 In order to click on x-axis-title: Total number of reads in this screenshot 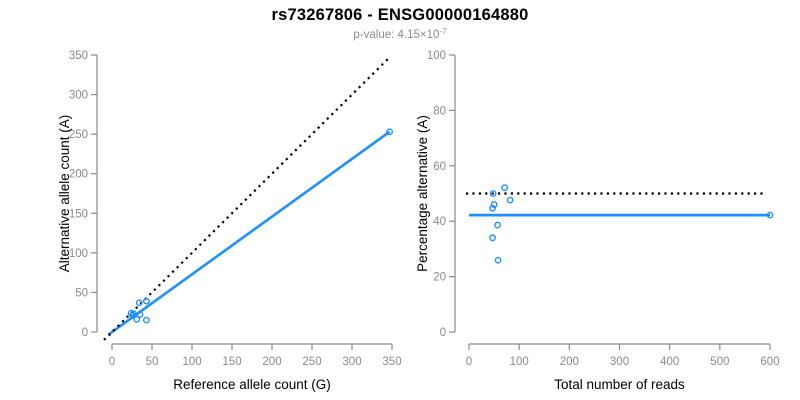, I will do `click(619, 384)`.